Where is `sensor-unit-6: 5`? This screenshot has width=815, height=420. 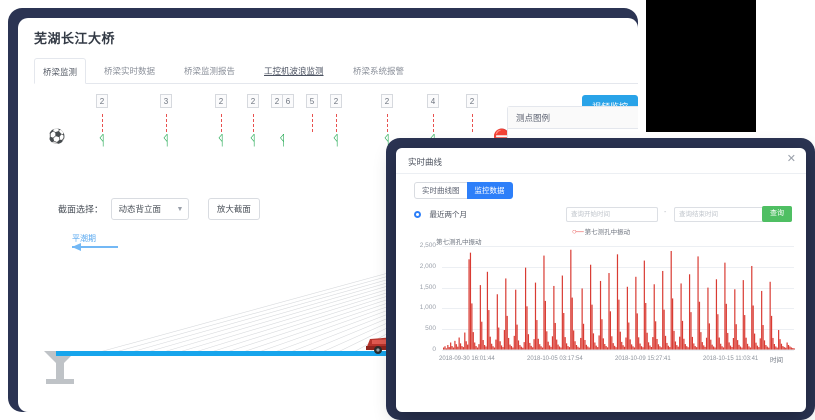 sensor-unit-6: 5 is located at coordinates (312, 113).